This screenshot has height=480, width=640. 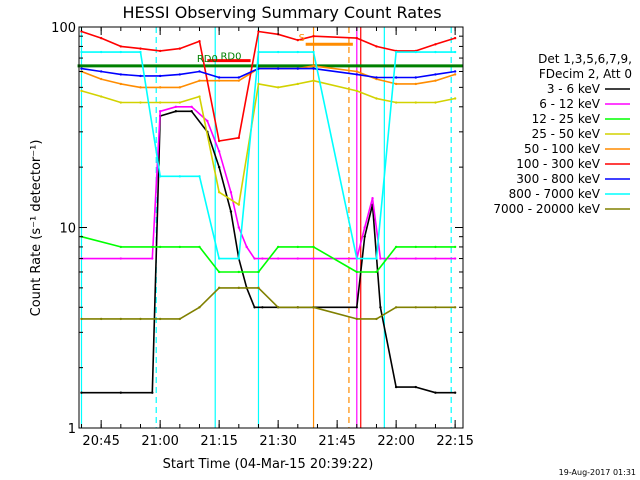 What do you see at coordinates (159, 441) in the screenshot?
I see `x-tick-label: 21:00` at bounding box center [159, 441].